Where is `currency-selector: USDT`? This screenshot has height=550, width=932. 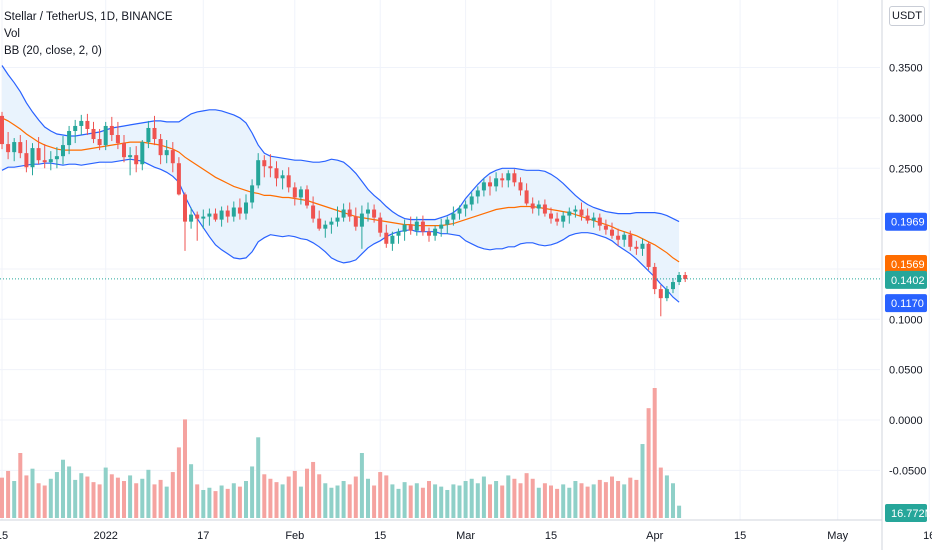 currency-selector: USDT is located at coordinates (907, 16).